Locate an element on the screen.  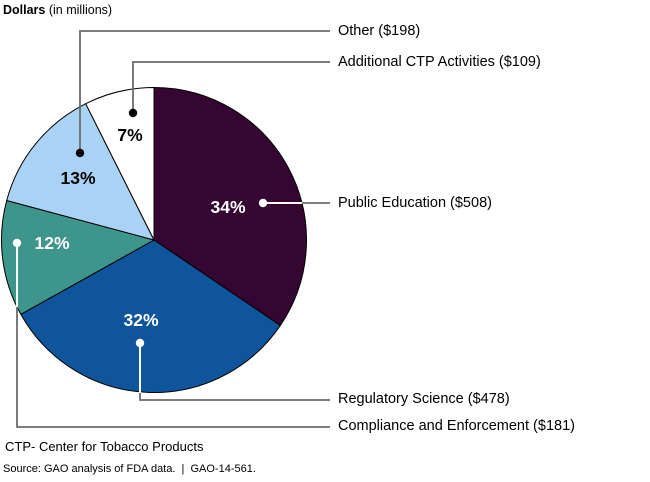
pie-slice-regulatory-science is located at coordinates (150, 316).